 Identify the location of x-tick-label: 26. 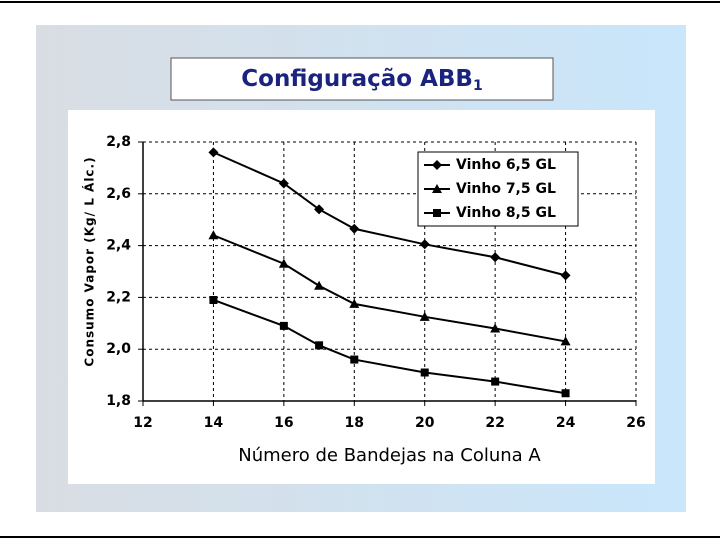
(635, 423).